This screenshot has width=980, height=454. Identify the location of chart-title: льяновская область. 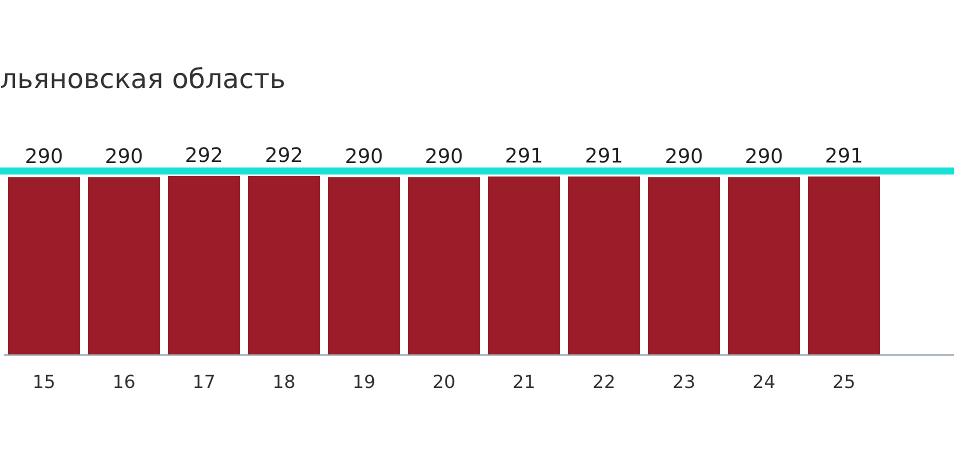
(143, 79).